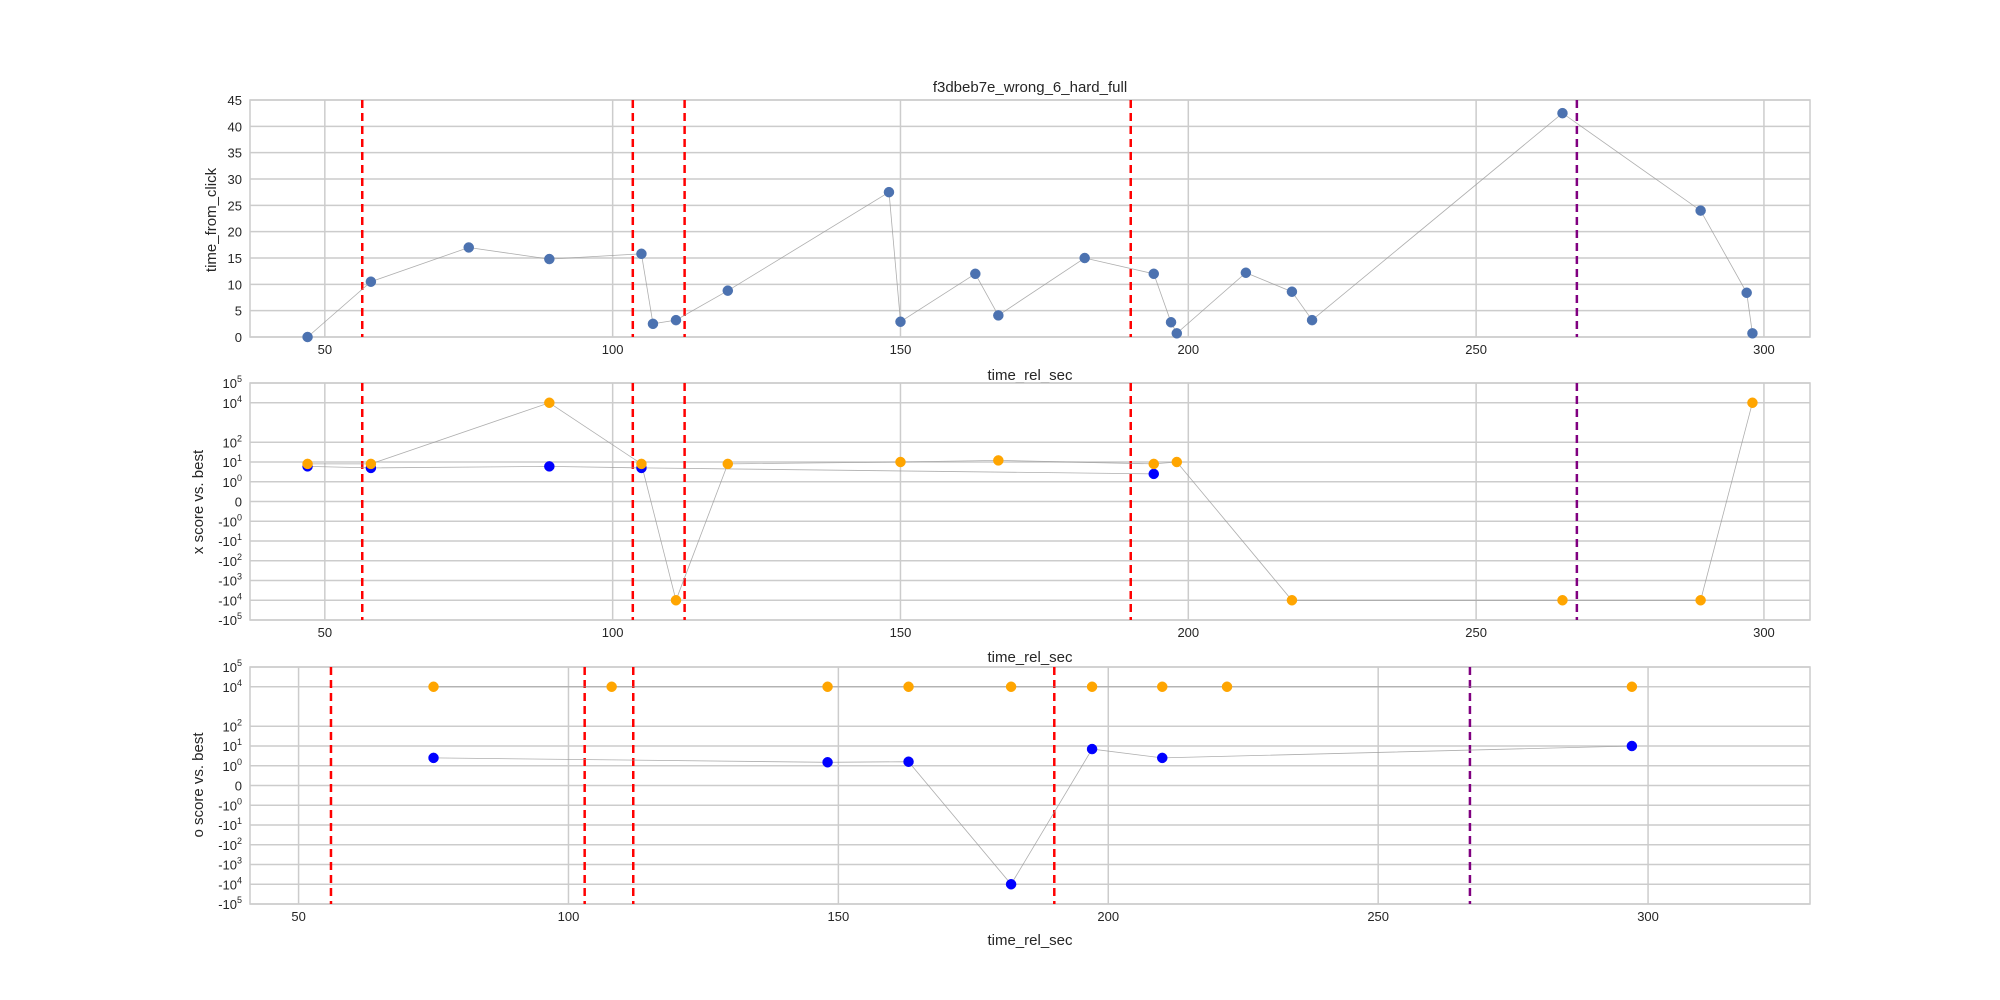  Describe the element at coordinates (235, 284) in the screenshot. I see `y-tick-label: 10` at that location.